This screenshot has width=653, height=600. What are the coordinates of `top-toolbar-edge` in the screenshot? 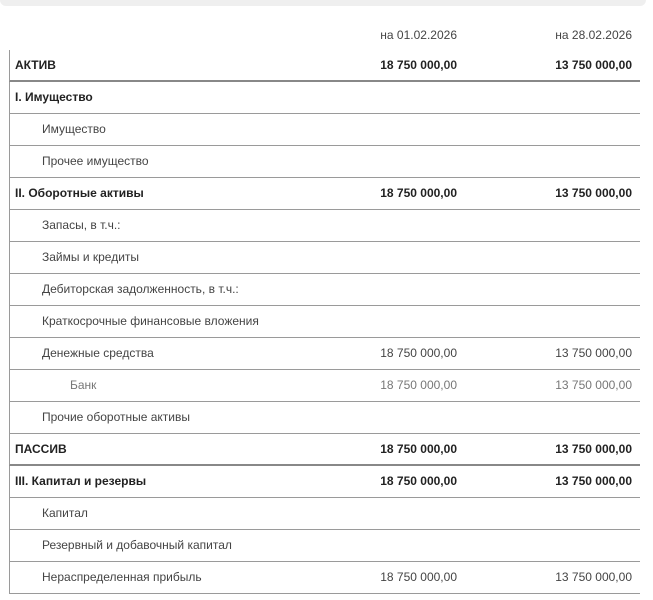 It's located at (323, 3).